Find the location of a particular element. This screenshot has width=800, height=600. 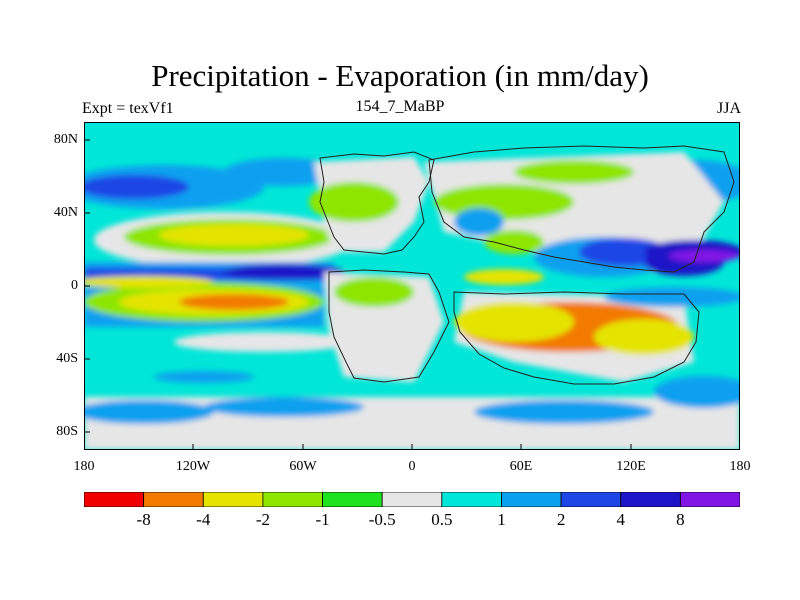

lat-tick: 80S is located at coordinates (67, 431).